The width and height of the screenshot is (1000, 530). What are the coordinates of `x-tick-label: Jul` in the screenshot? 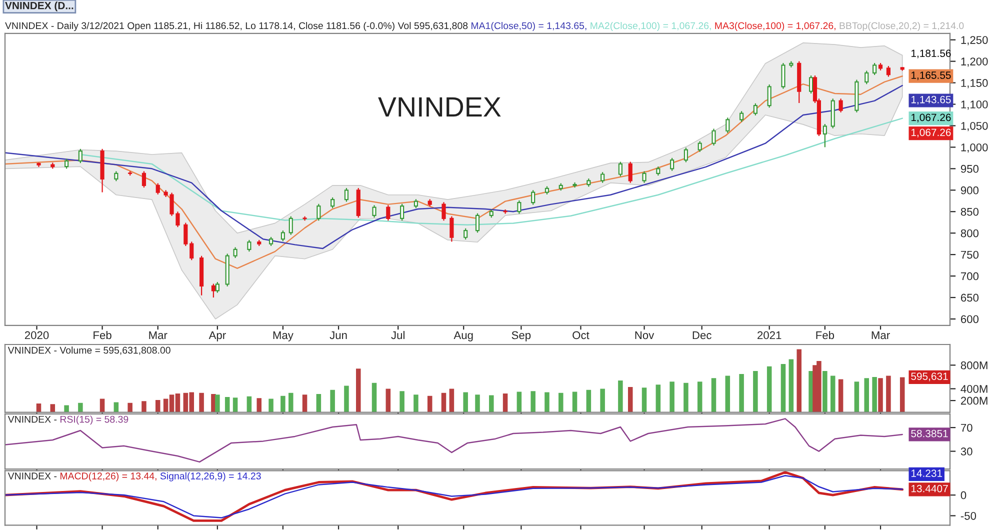 It's located at (397, 335).